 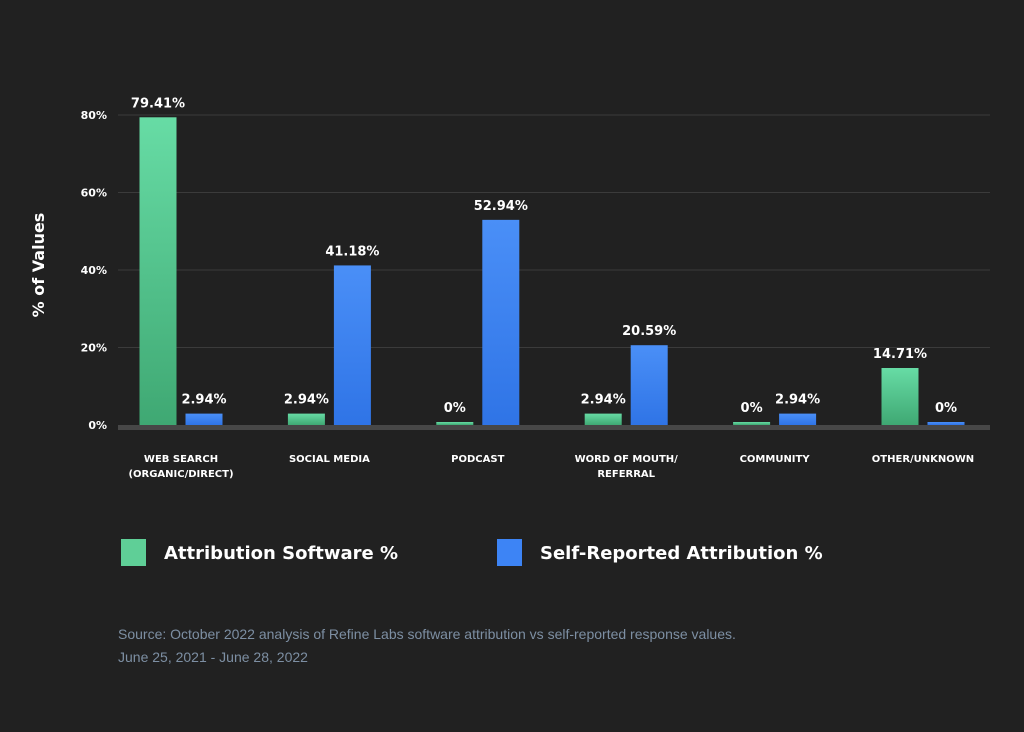 I want to click on legend-swatch-attribution-software, so click(x=133, y=552).